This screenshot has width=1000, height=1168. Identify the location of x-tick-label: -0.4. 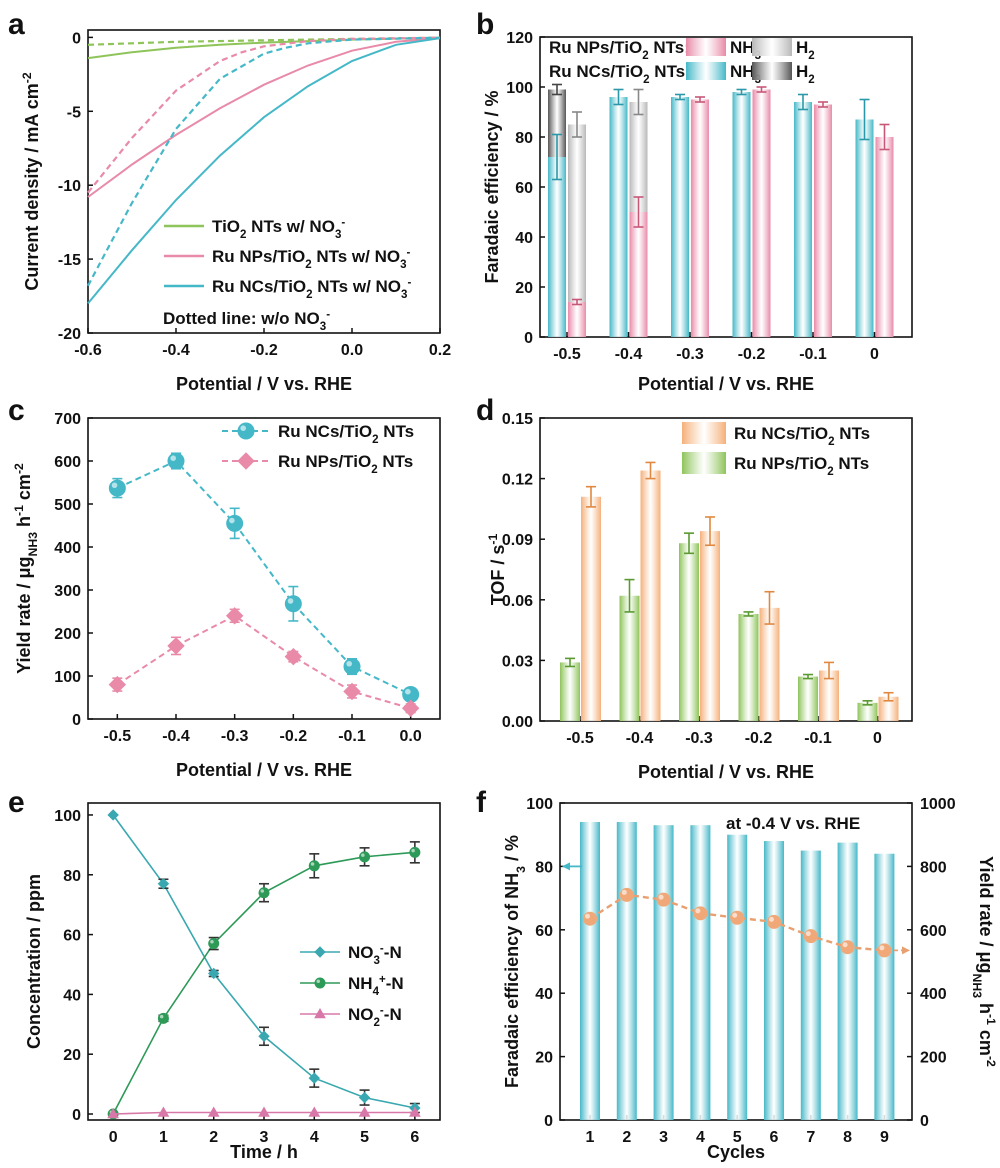
(176, 350).